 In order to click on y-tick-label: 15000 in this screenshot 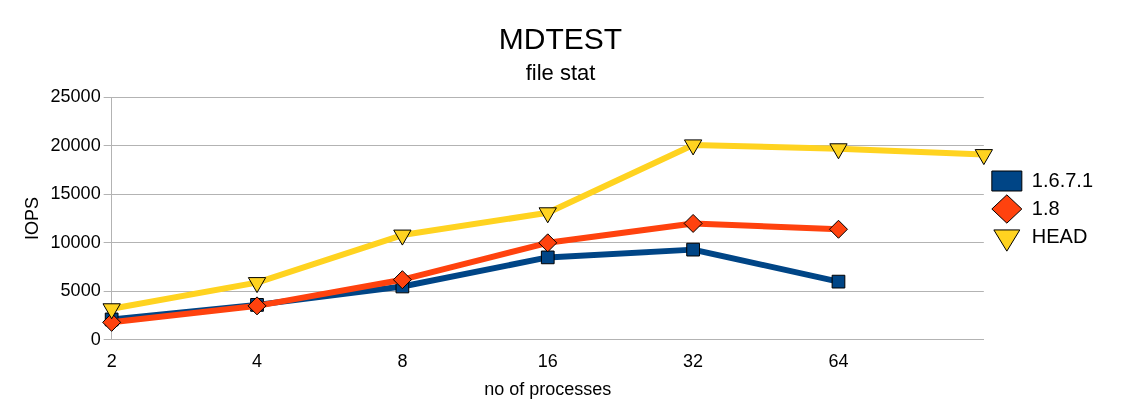, I will do `click(75, 193)`.